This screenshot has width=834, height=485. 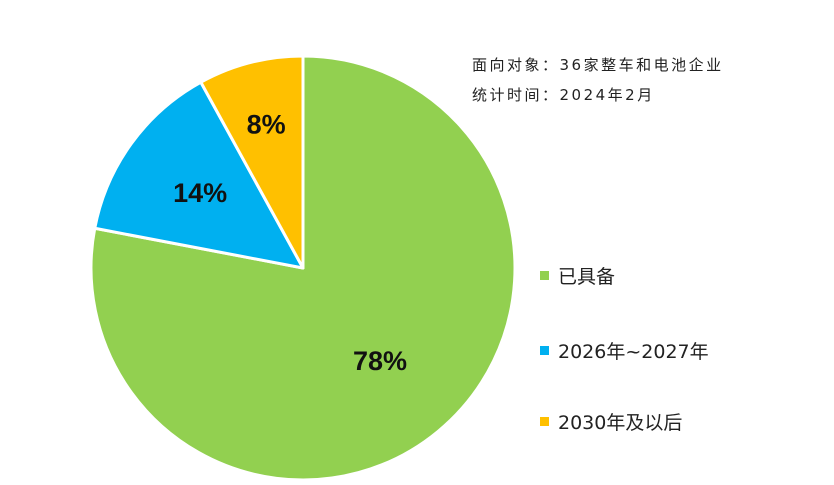 I want to click on pie-label-2026-2027: 14%, so click(x=200, y=193).